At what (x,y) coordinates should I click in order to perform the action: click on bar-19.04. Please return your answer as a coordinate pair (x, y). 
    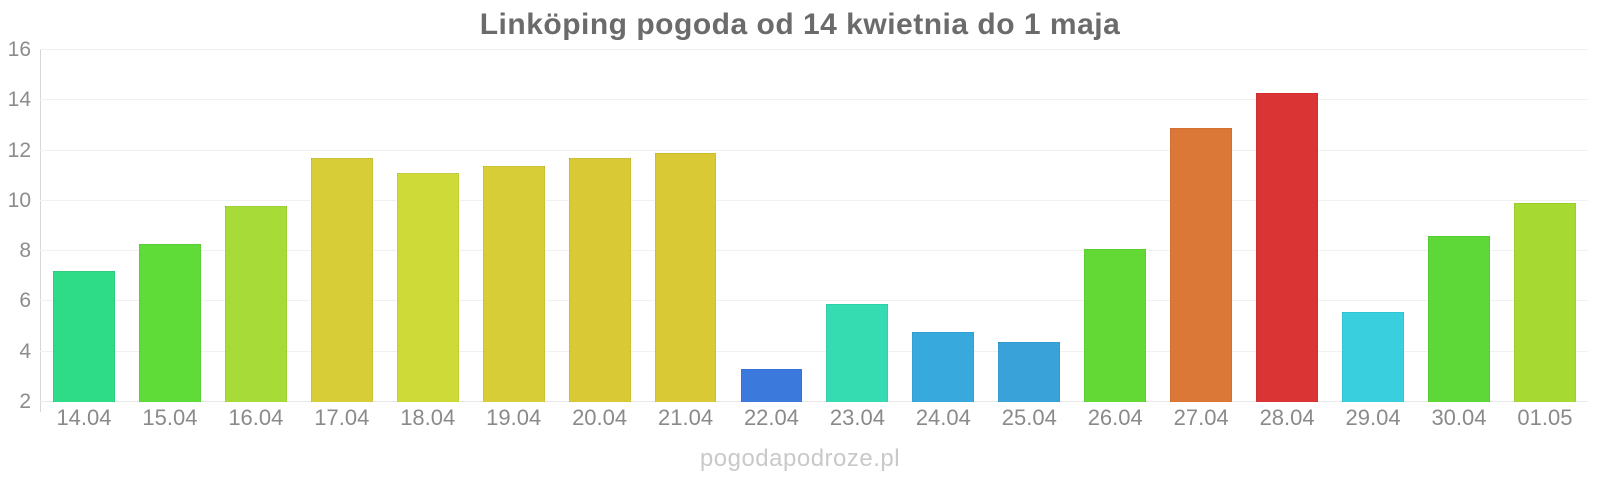
    Looking at the image, I should click on (513, 283).